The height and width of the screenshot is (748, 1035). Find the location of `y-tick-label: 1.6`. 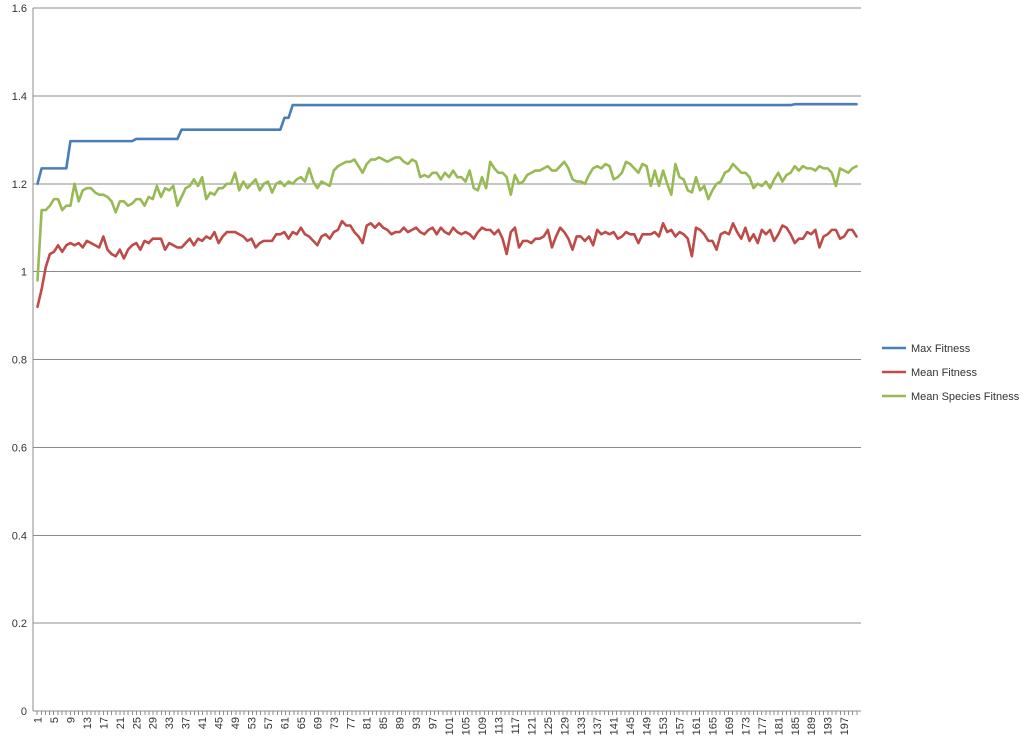

y-tick-label: 1.6 is located at coordinates (19, 9).